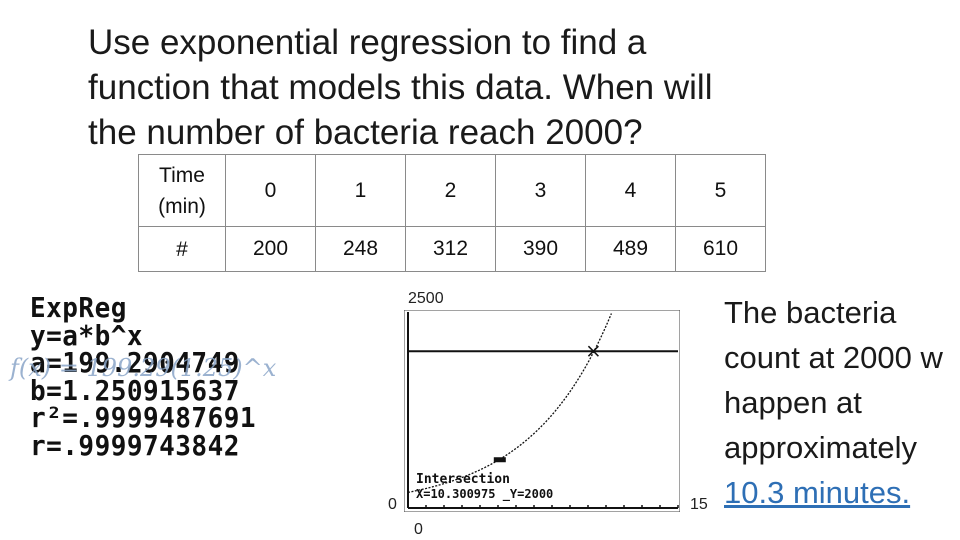  Describe the element at coordinates (367, 42) in the screenshot. I see `question-line-1: Use exponential regression to find a` at that location.